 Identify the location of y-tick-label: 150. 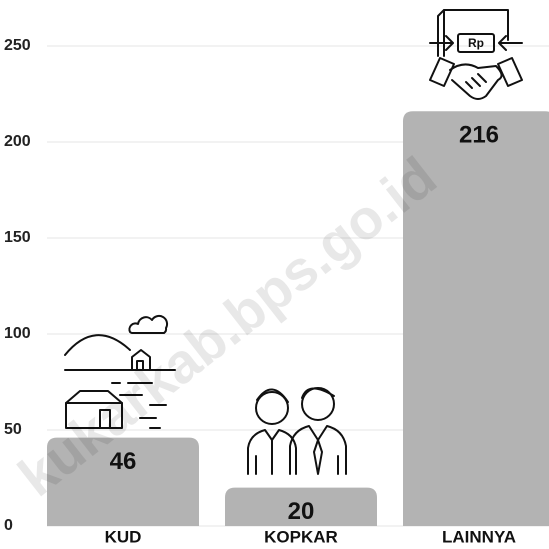
(17, 237).